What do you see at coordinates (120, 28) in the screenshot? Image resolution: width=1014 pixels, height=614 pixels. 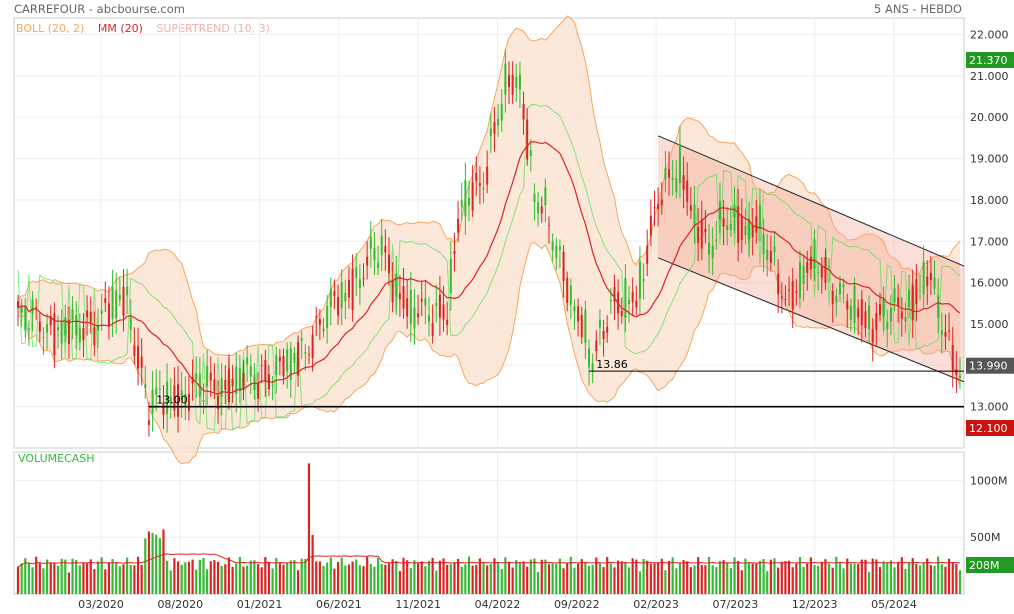 I see `legend-mm: MM (20)` at bounding box center [120, 28].